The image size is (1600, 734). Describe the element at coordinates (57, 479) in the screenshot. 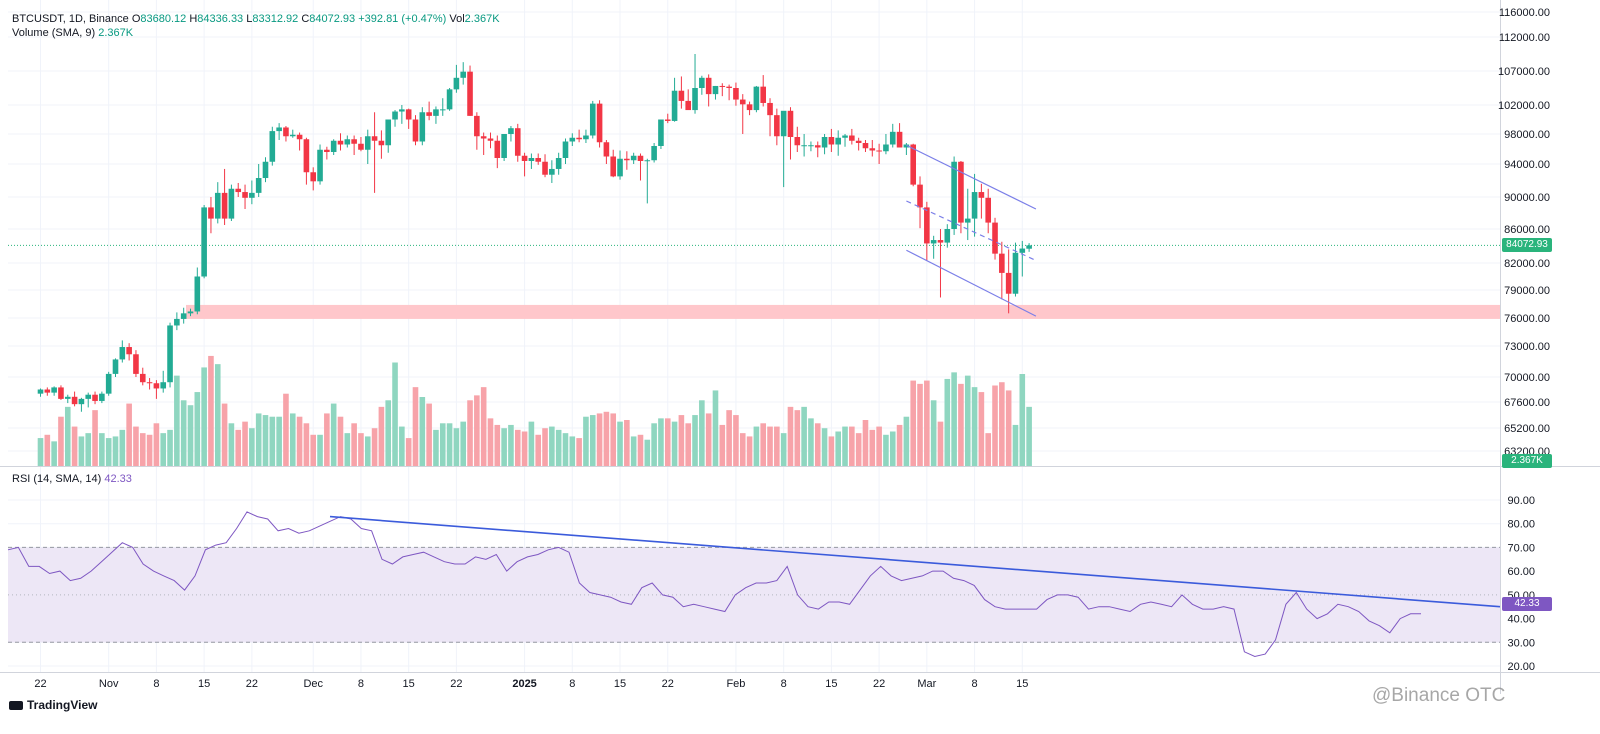

I see `rsi-title: RSI (14, SMA, 14)` at that location.